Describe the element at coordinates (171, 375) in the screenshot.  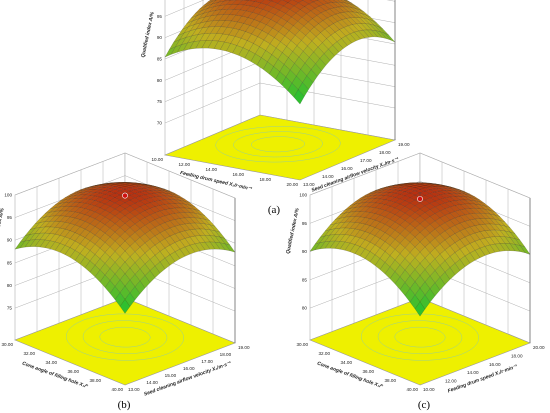
I see `y-tick-label: 15.00` at that location.